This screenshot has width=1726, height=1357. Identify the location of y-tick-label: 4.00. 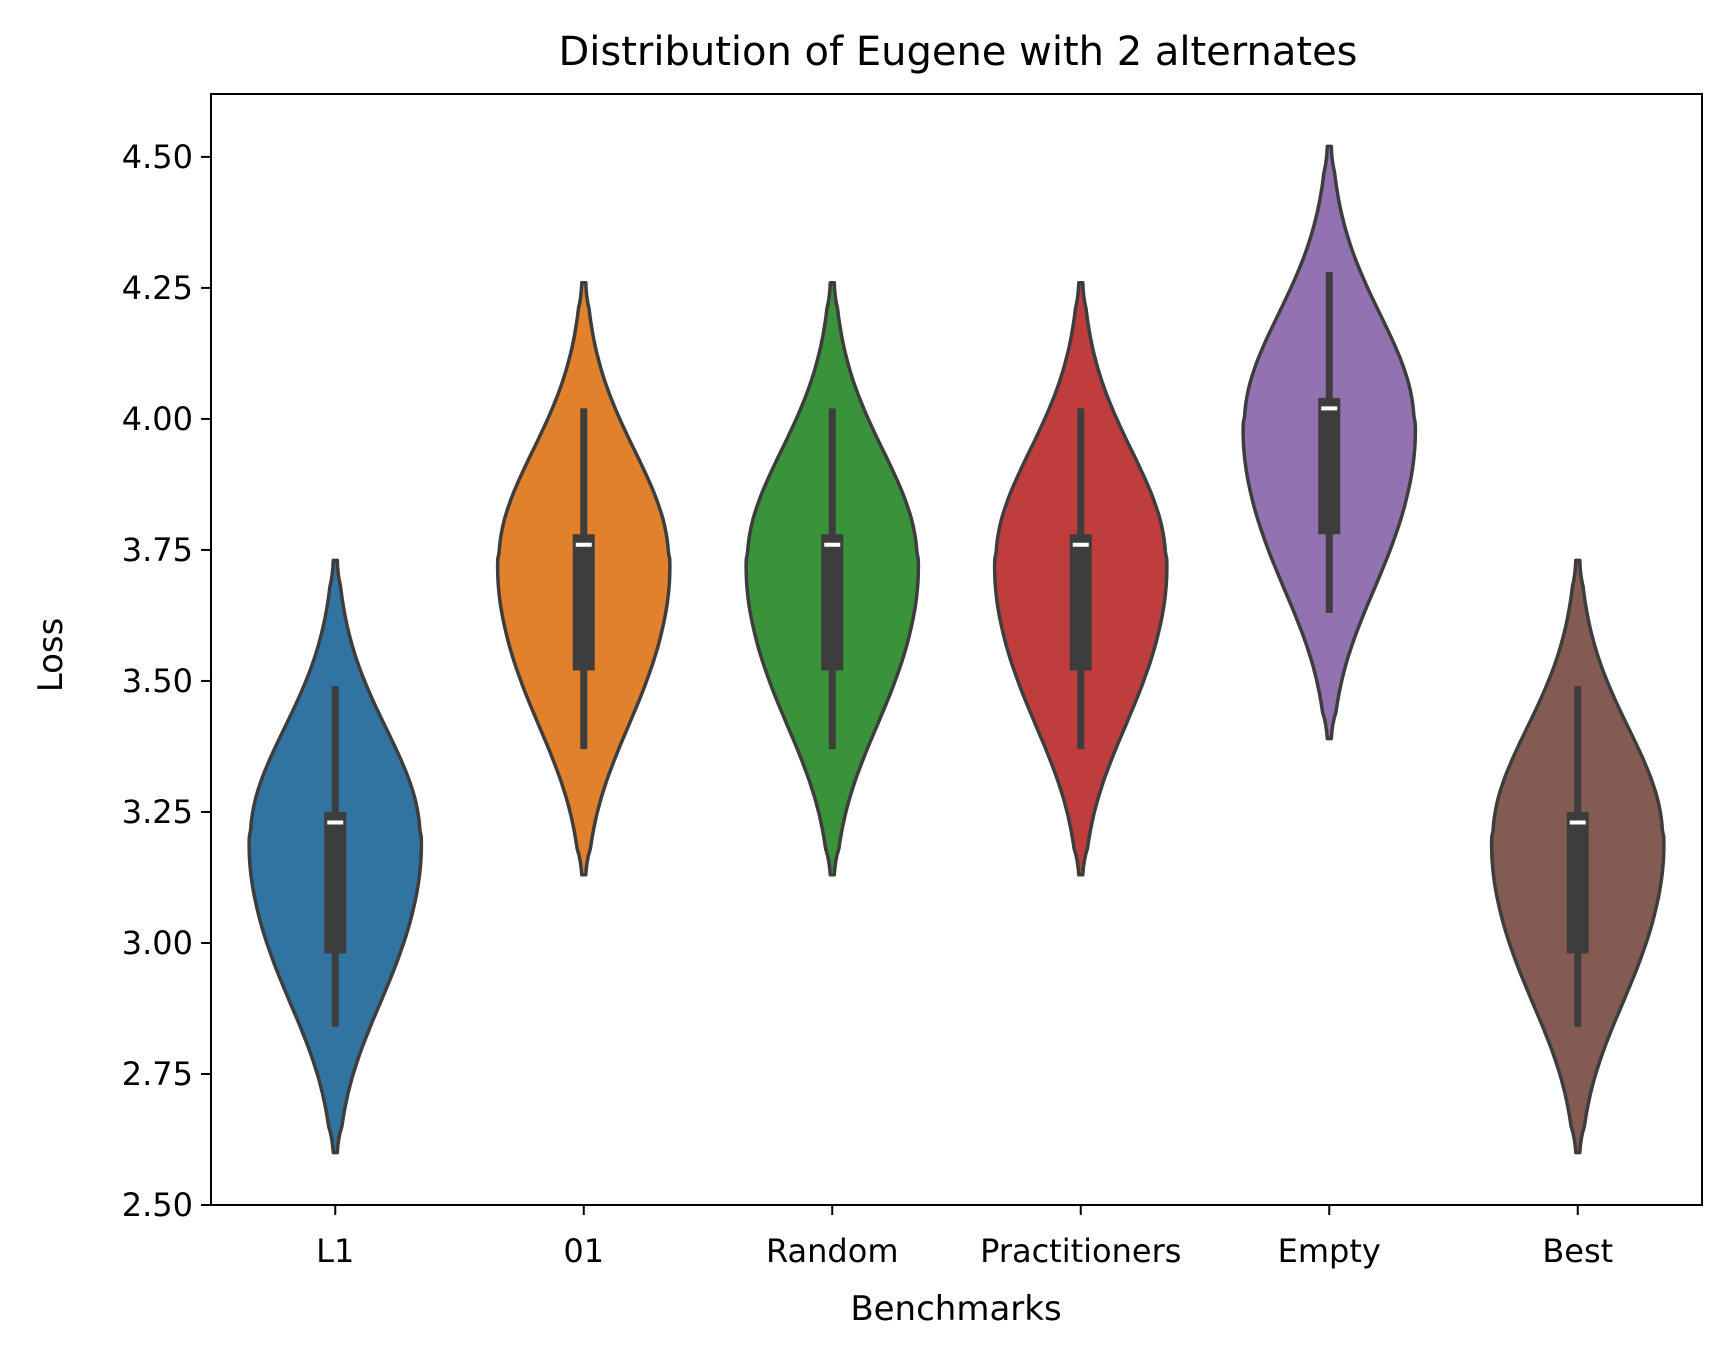
(157, 419).